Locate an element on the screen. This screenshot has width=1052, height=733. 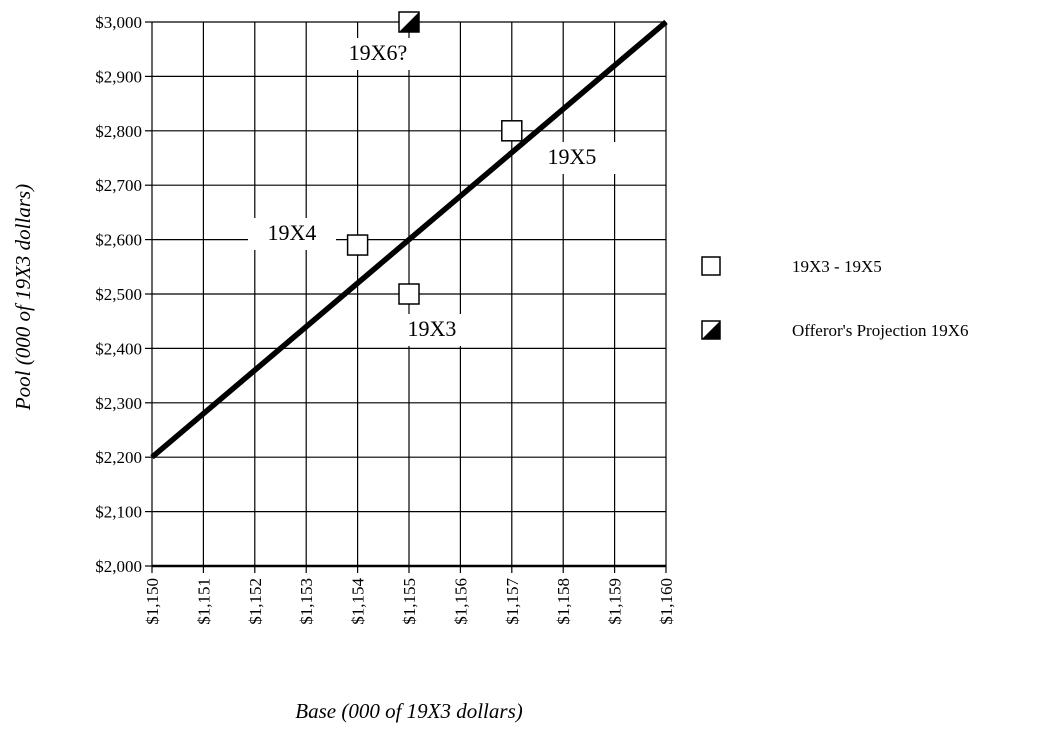
point-label: 19X3 is located at coordinates (432, 328).